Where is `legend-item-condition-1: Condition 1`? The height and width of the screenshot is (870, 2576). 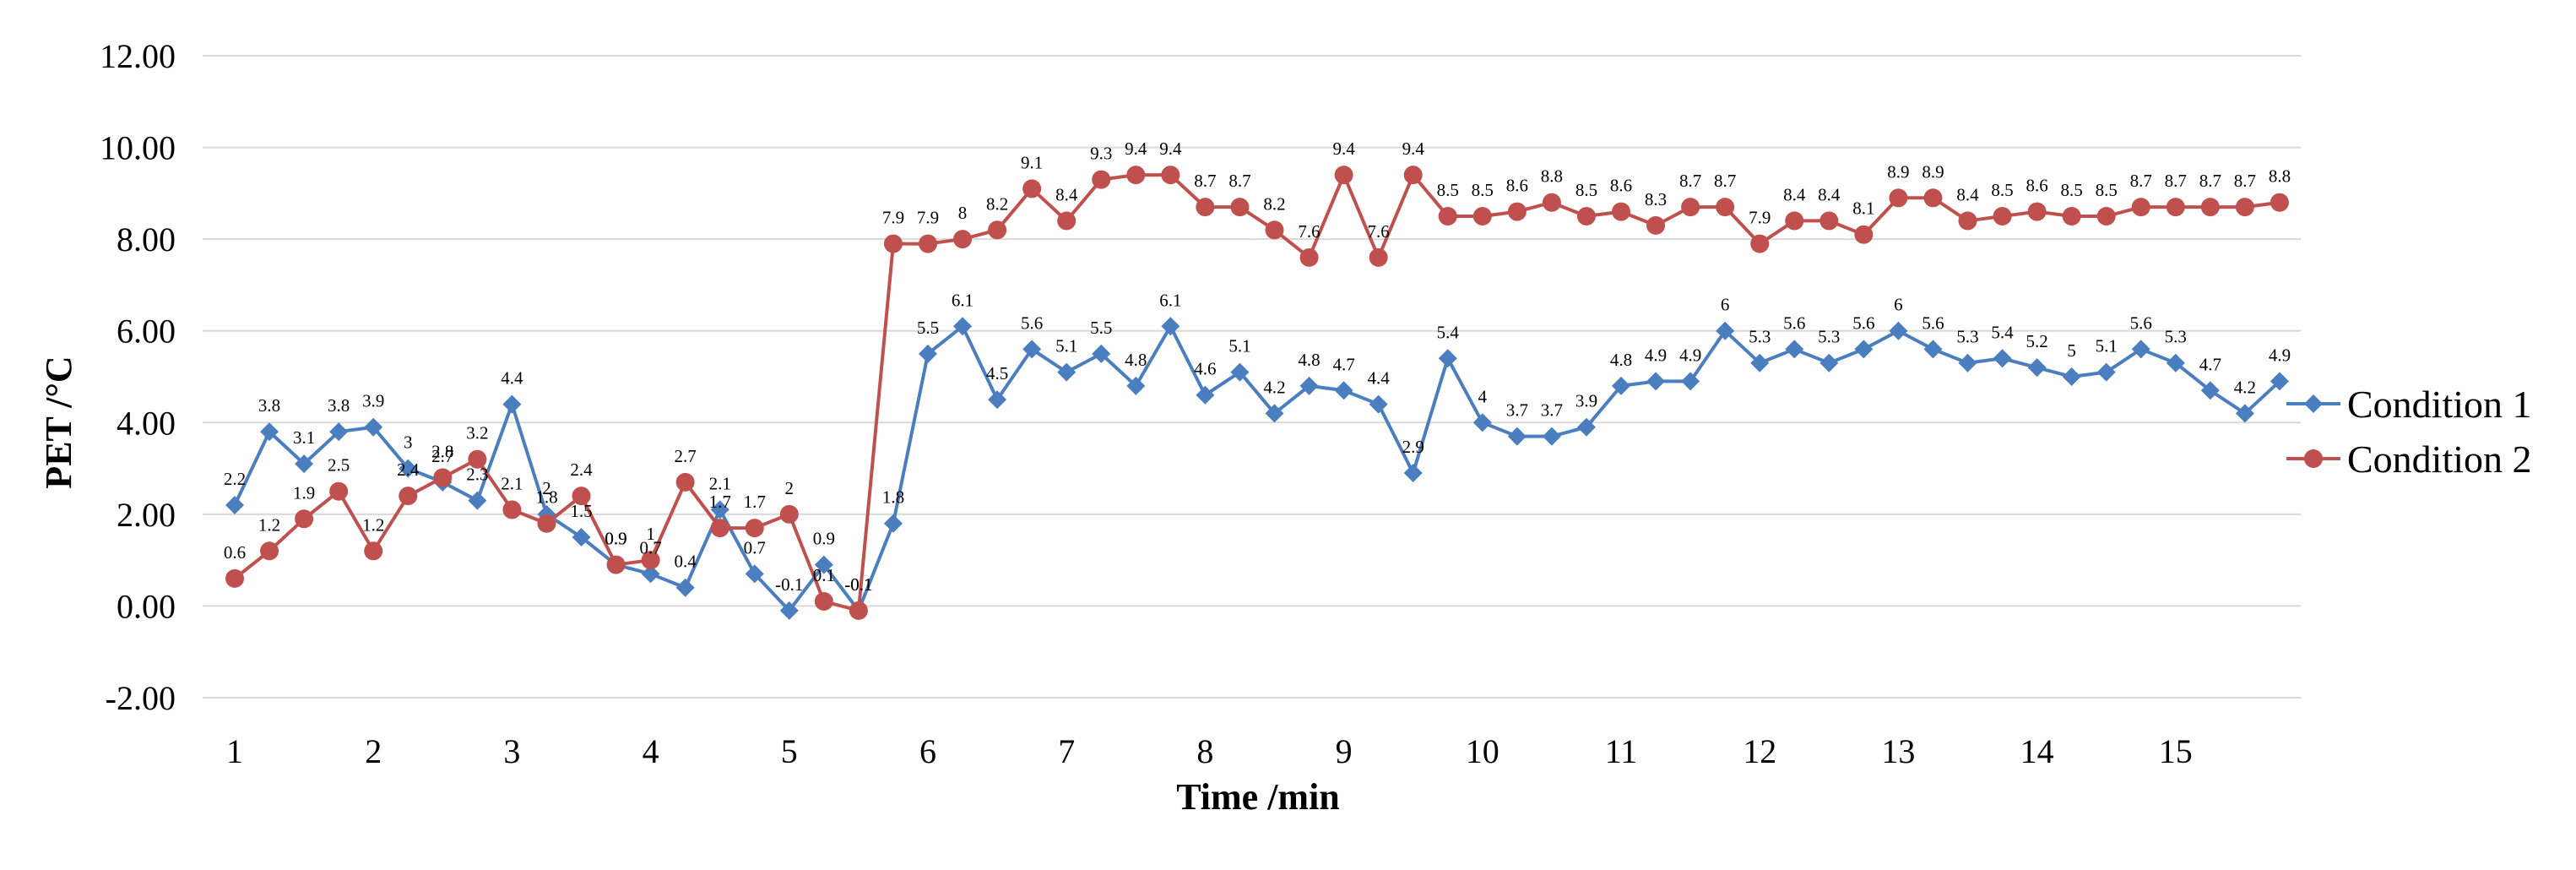 legend-item-condition-1: Condition 1 is located at coordinates (2409, 404).